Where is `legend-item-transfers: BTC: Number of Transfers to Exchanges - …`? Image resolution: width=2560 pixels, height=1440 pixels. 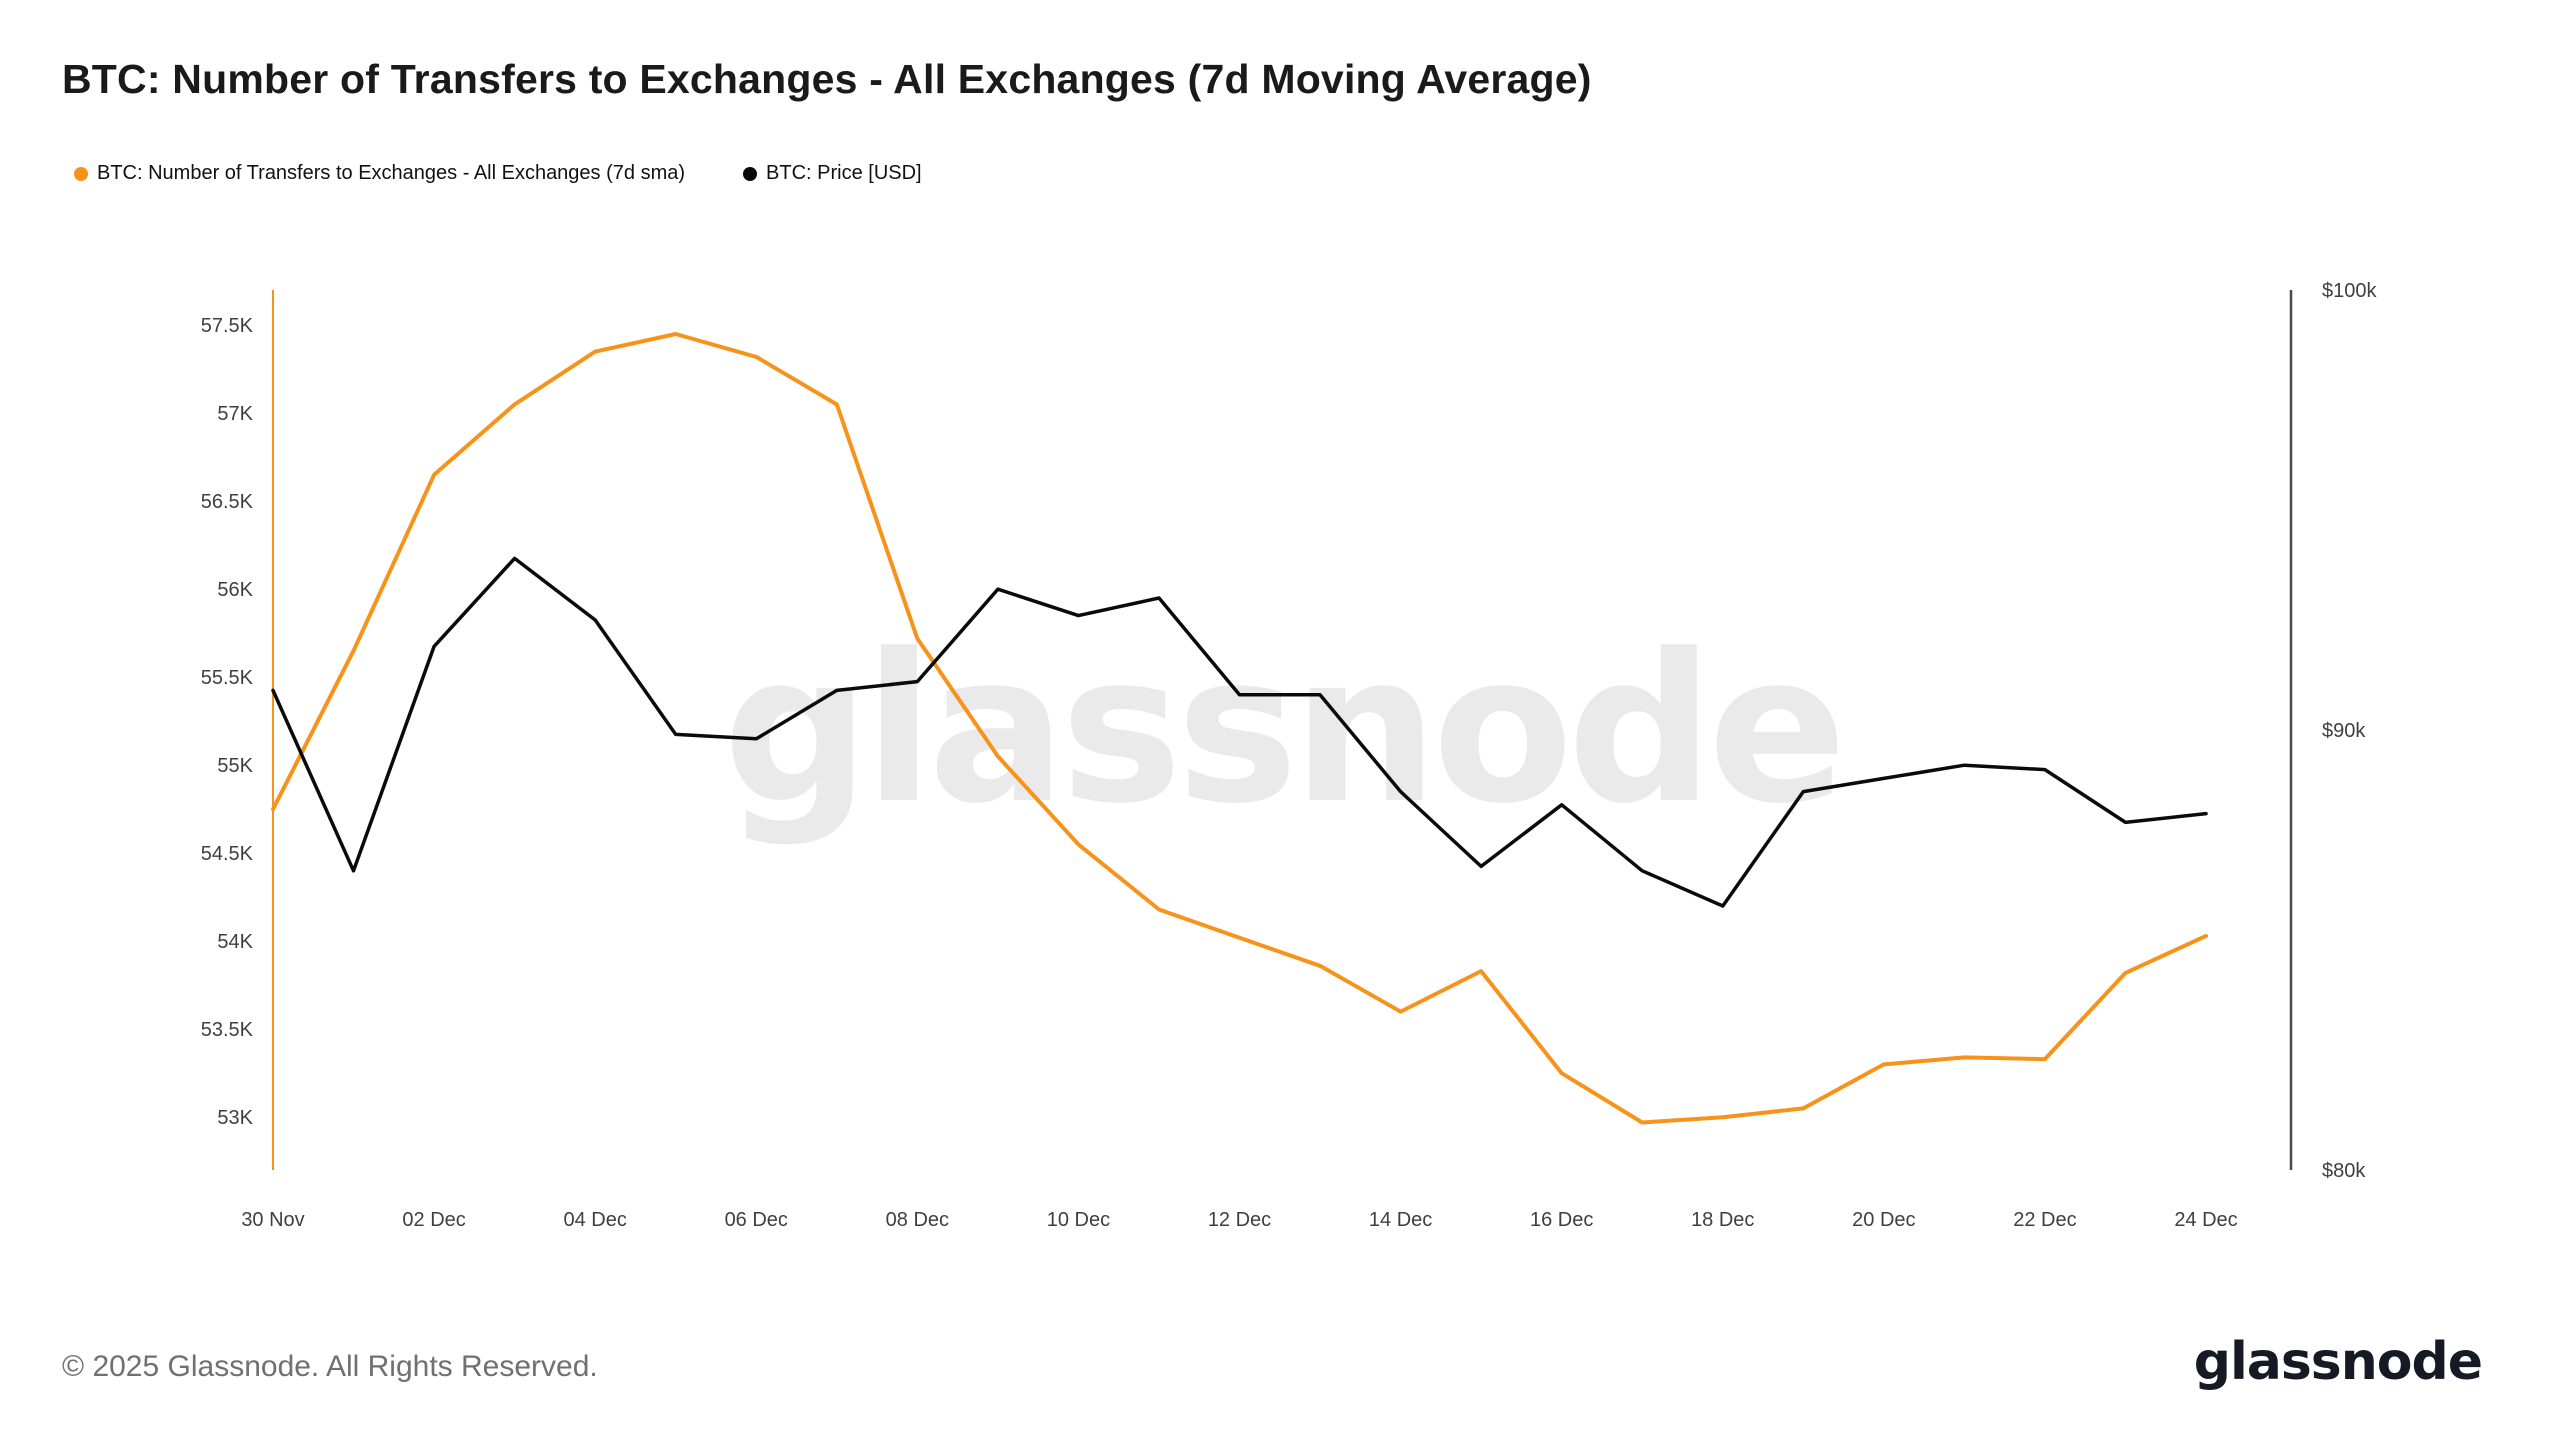
legend-item-transfers: BTC: Number of Transfers to Exchanges - … is located at coordinates (379, 173).